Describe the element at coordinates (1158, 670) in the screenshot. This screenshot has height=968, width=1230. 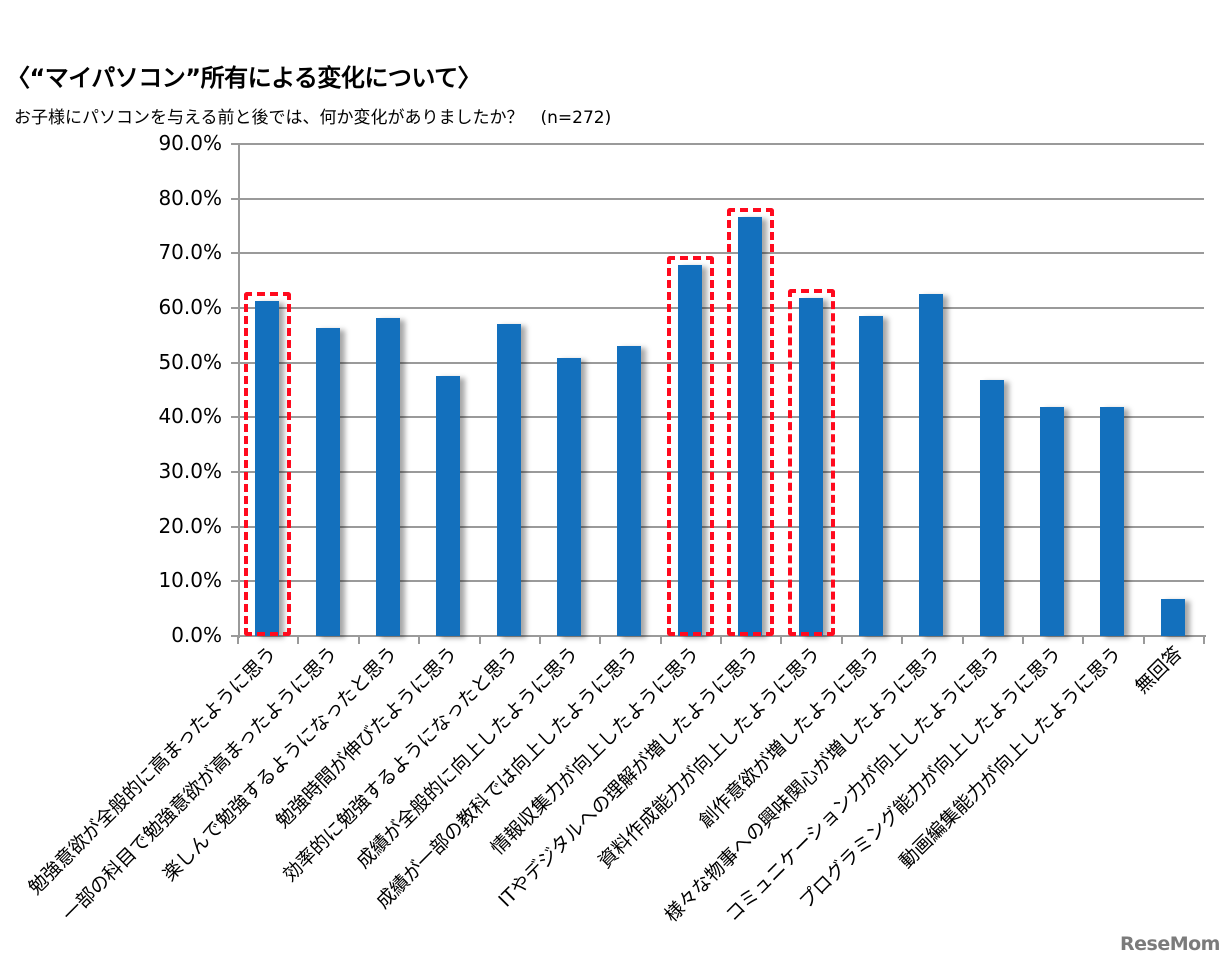
I see `x-axis-label: 無回答` at that location.